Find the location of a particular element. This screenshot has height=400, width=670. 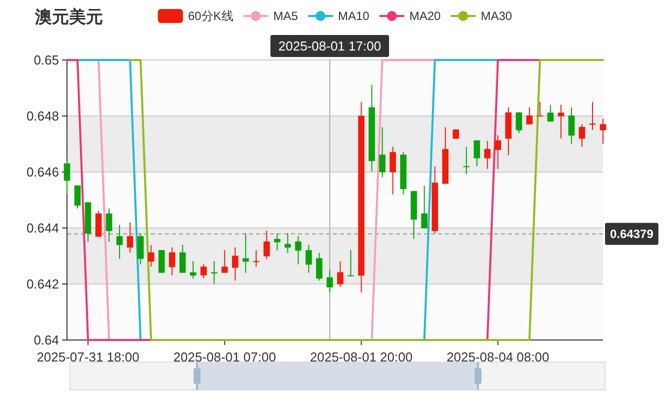

x-tick-label: 2025-08-04 08:00 is located at coordinates (498, 357).